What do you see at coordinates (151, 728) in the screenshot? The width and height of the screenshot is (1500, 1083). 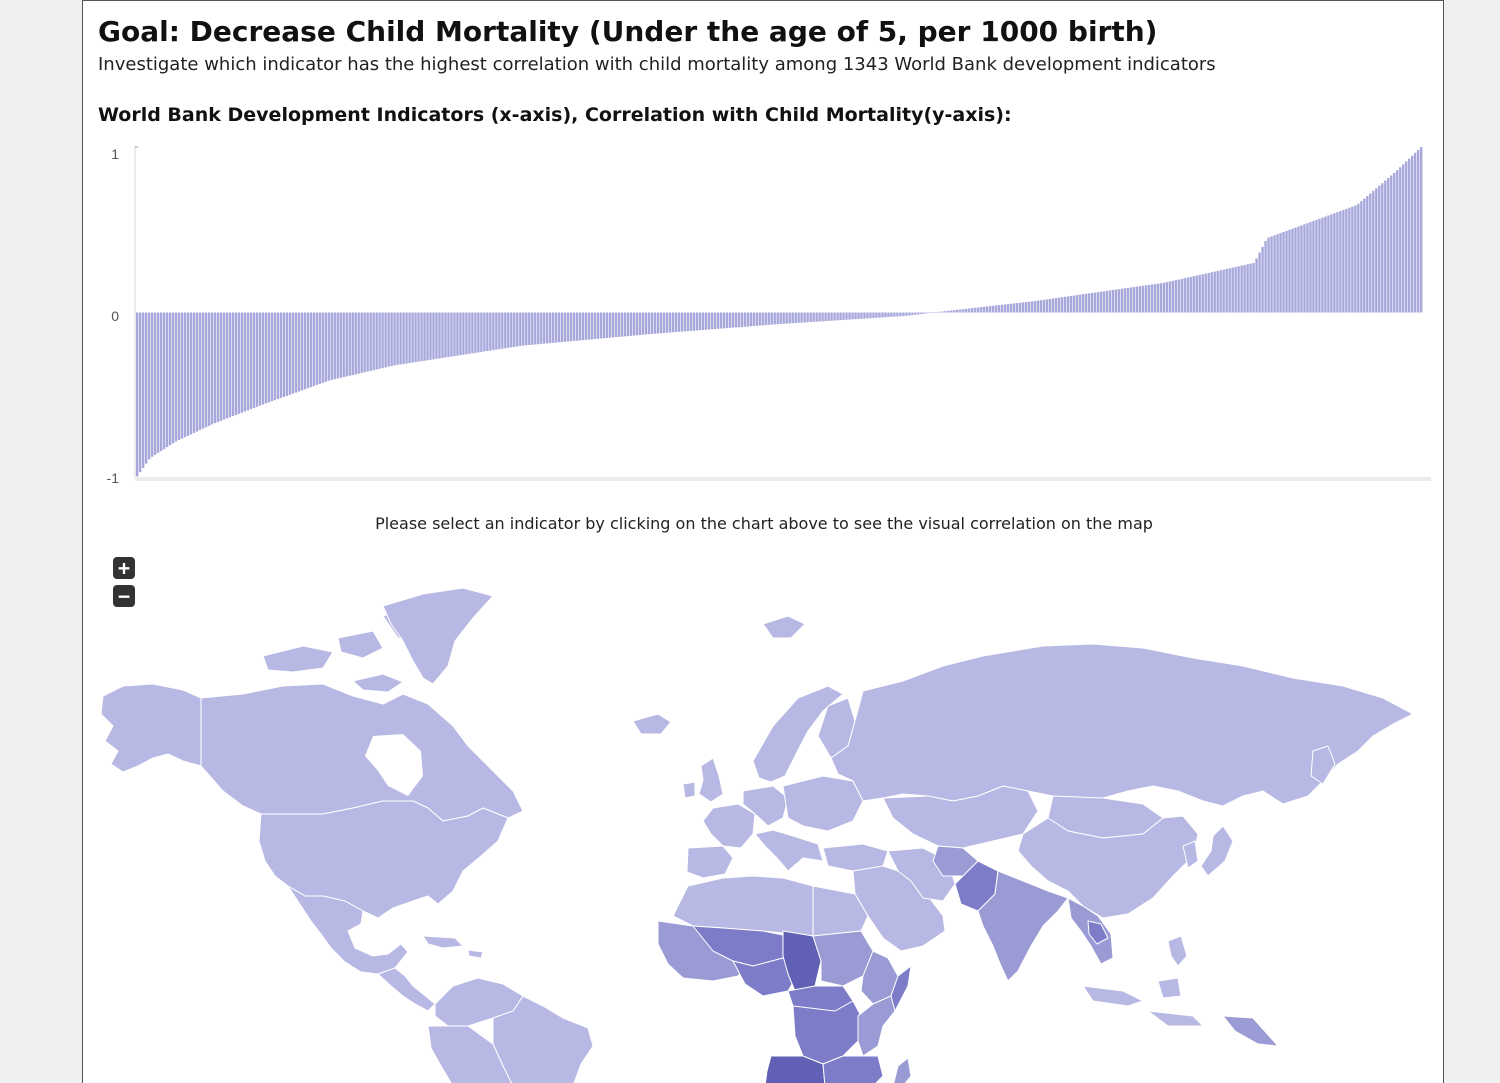 I see `country-alaska` at bounding box center [151, 728].